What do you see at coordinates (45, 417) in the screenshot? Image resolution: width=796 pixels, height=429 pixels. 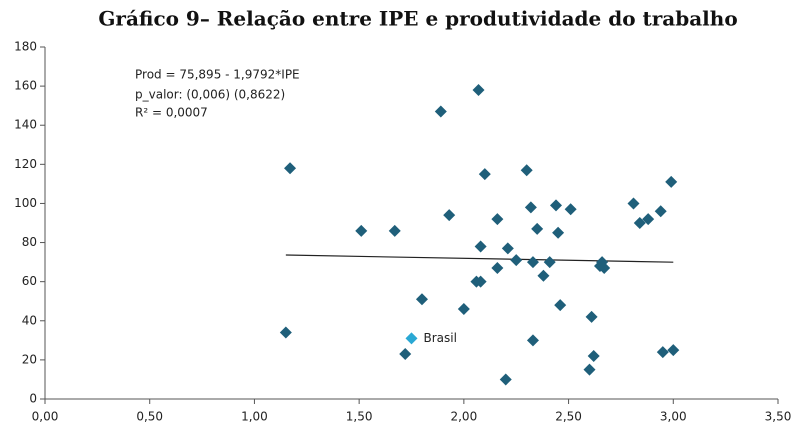 I see `x-tick-label: 0,00` at bounding box center [45, 417].